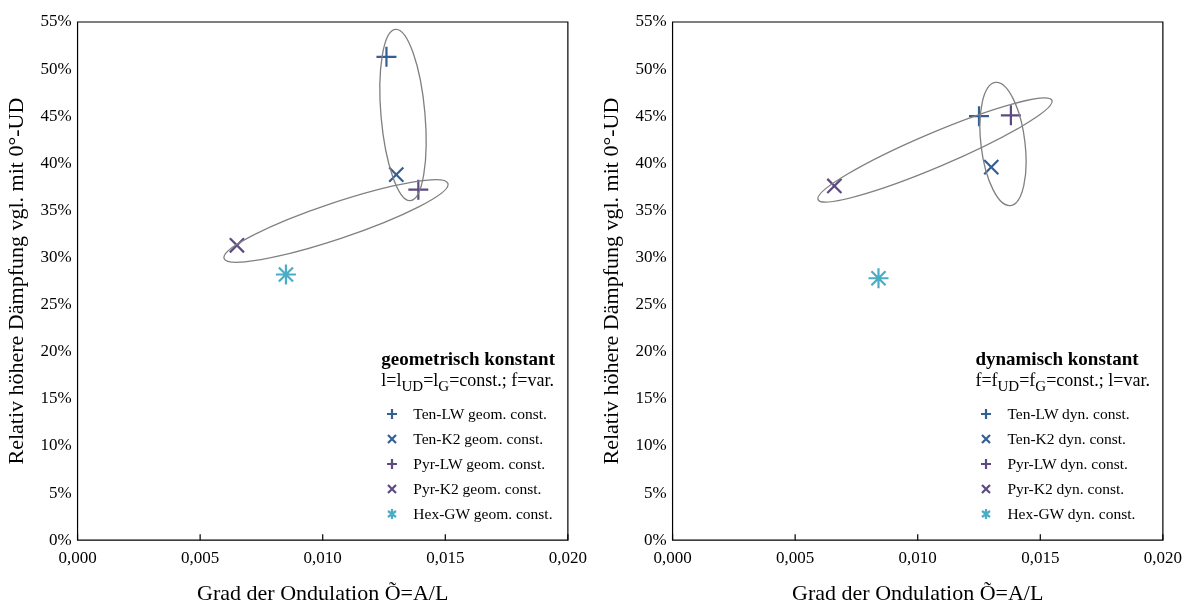 This screenshot has width=1190, height=611. What do you see at coordinates (1066, 488) in the screenshot?
I see `legend-label: Pyr-K2 dyn. const.` at bounding box center [1066, 488].